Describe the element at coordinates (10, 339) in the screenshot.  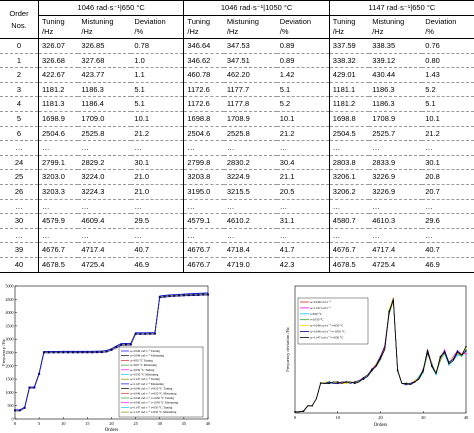
I see `y-tick-label: 3000` at that location.